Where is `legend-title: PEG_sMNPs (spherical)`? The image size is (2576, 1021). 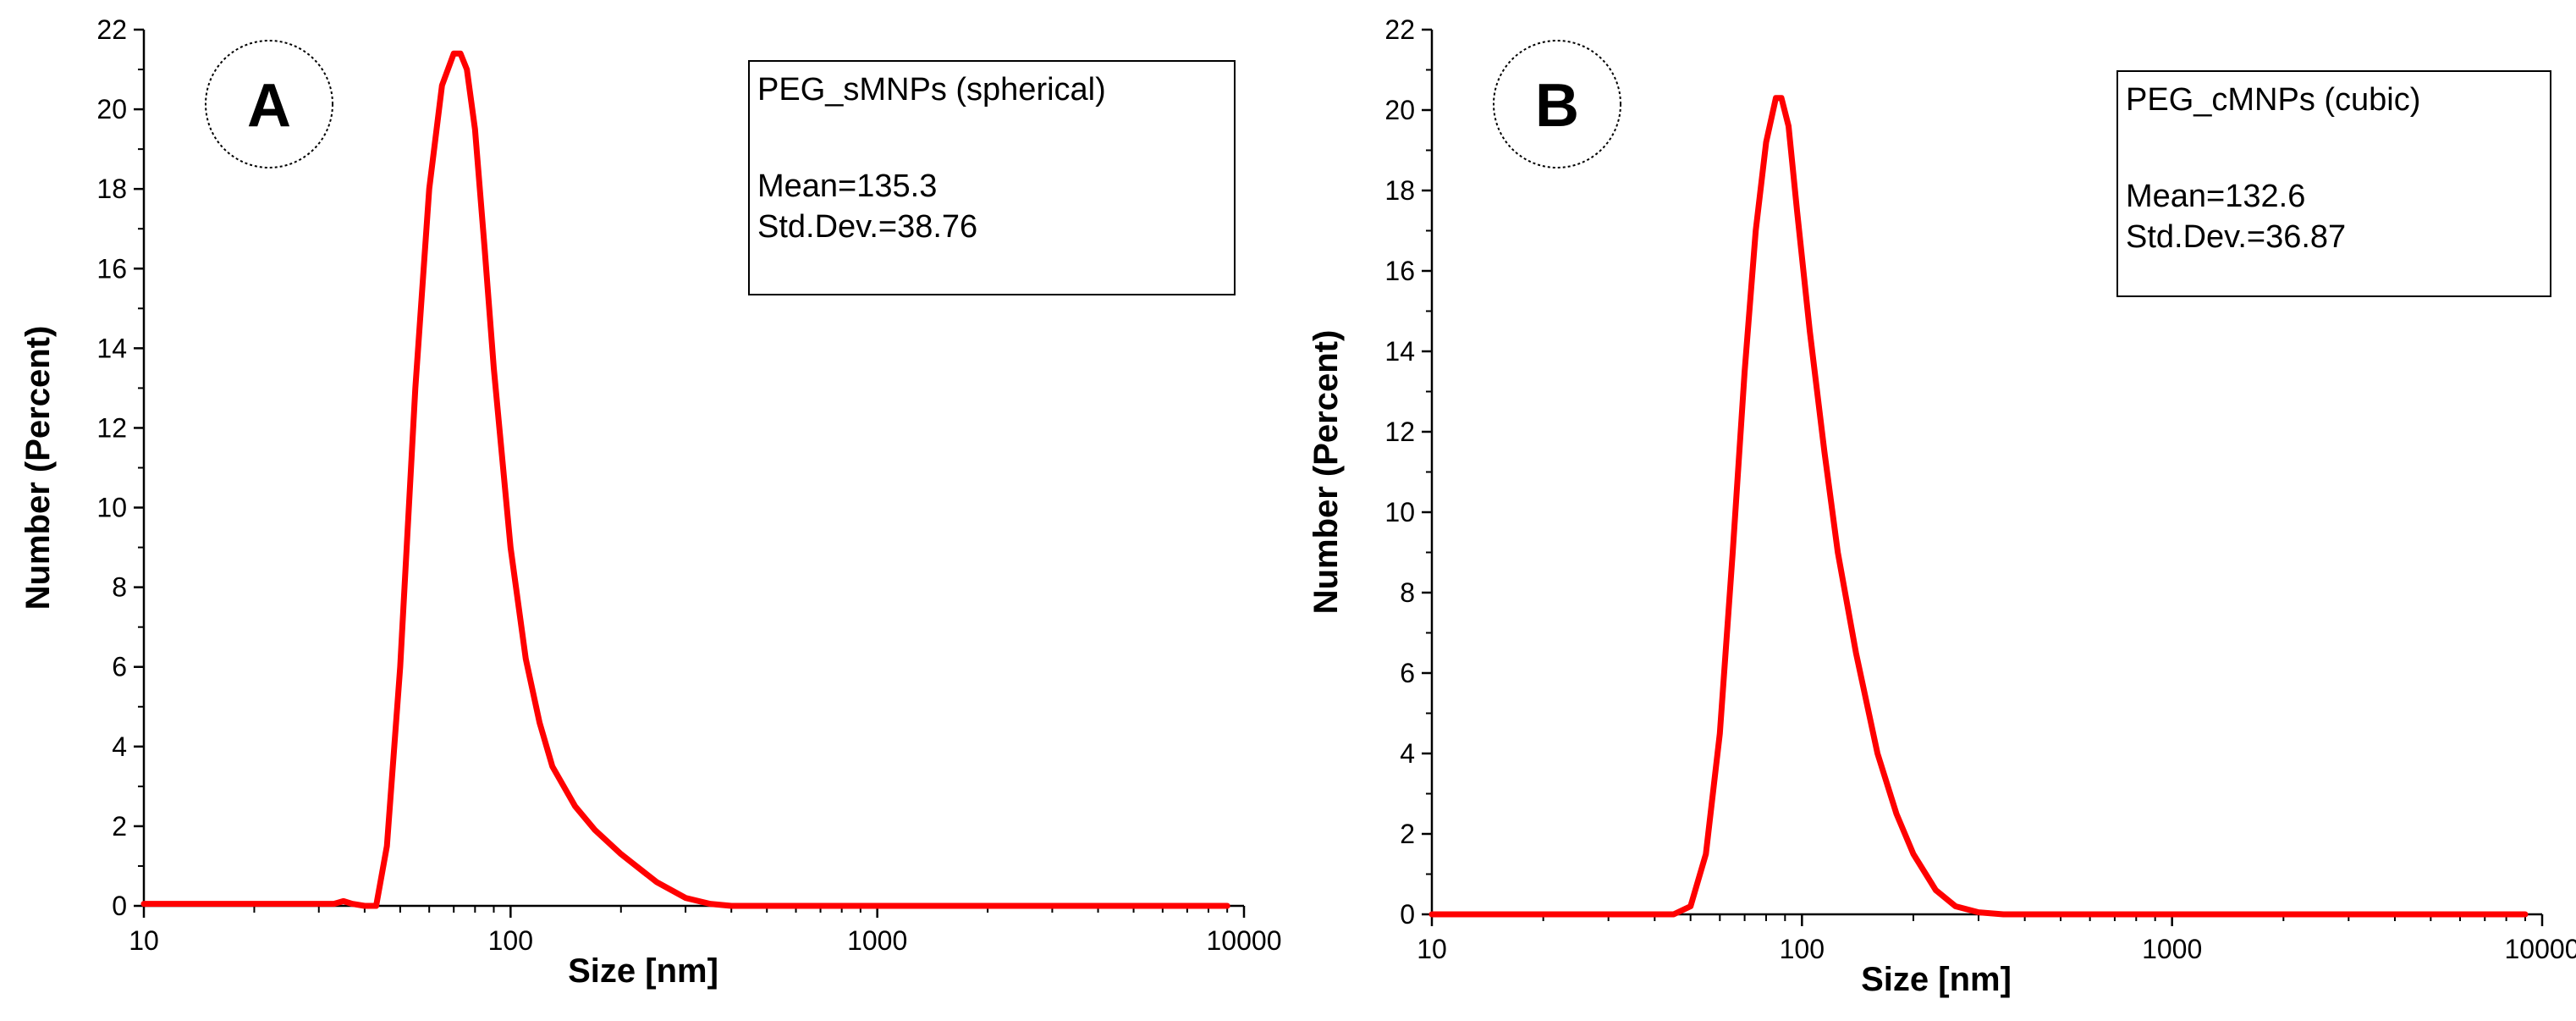 legend-title: PEG_sMNPs (spherical) is located at coordinates (931, 90).